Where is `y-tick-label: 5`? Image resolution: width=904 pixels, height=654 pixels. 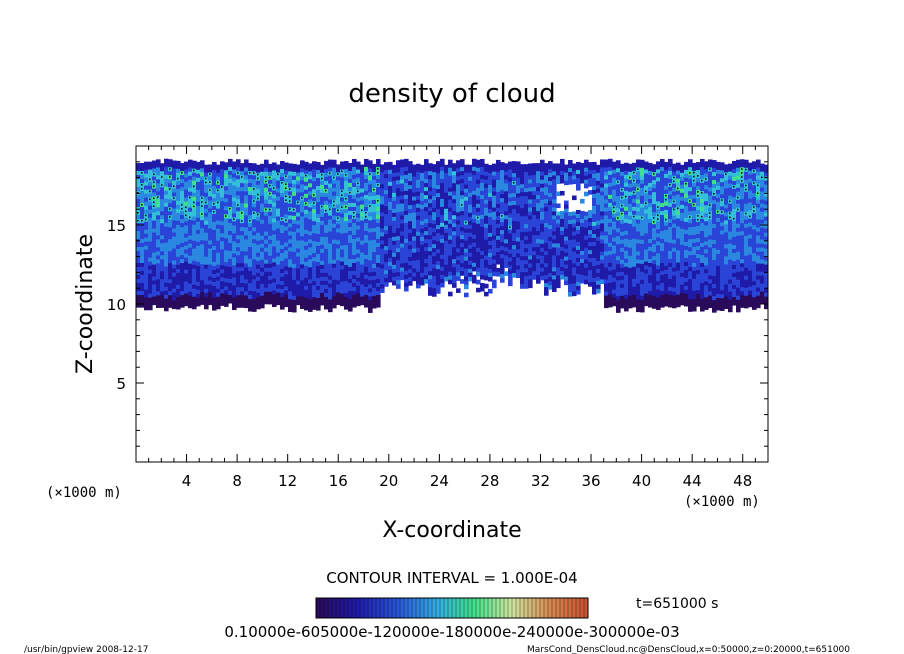 y-tick-label: 5 is located at coordinates (121, 384).